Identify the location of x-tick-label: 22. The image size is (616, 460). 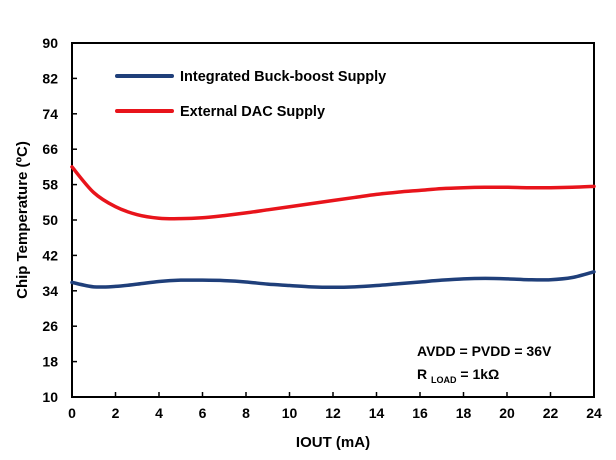
(551, 413).